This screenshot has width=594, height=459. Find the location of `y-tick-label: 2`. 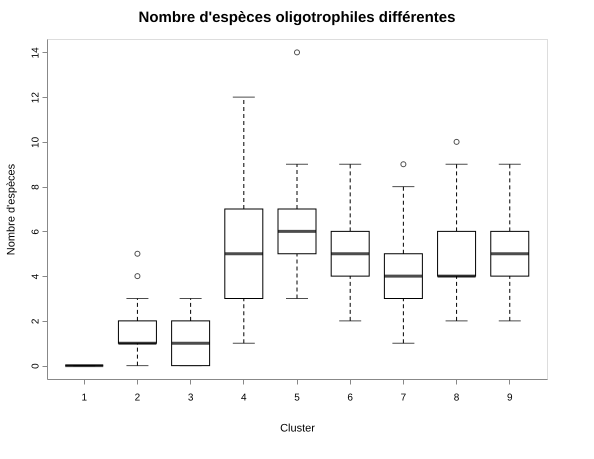

y-tick-label: 2 is located at coordinates (36, 321).